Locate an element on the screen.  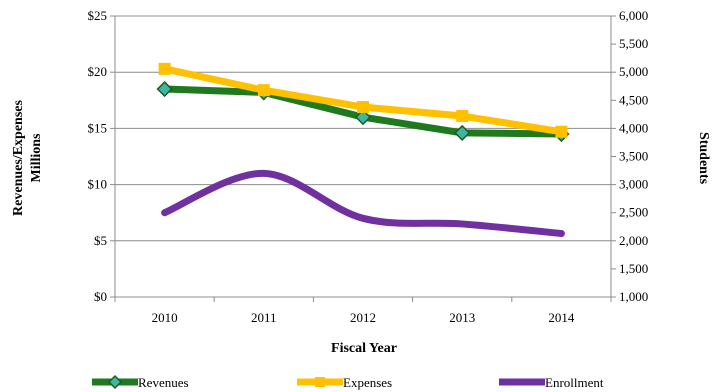
right-tick-label: 5,000 is located at coordinates (633, 71).